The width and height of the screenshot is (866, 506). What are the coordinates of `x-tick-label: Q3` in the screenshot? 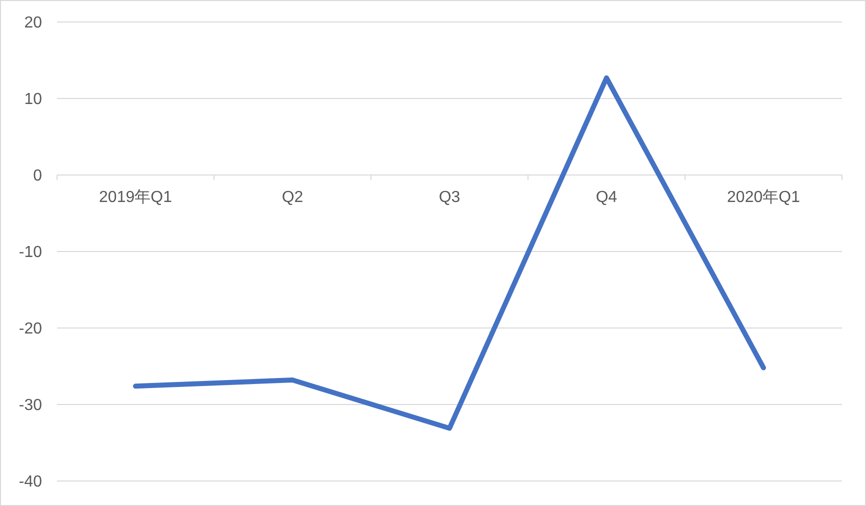 It's located at (449, 197).